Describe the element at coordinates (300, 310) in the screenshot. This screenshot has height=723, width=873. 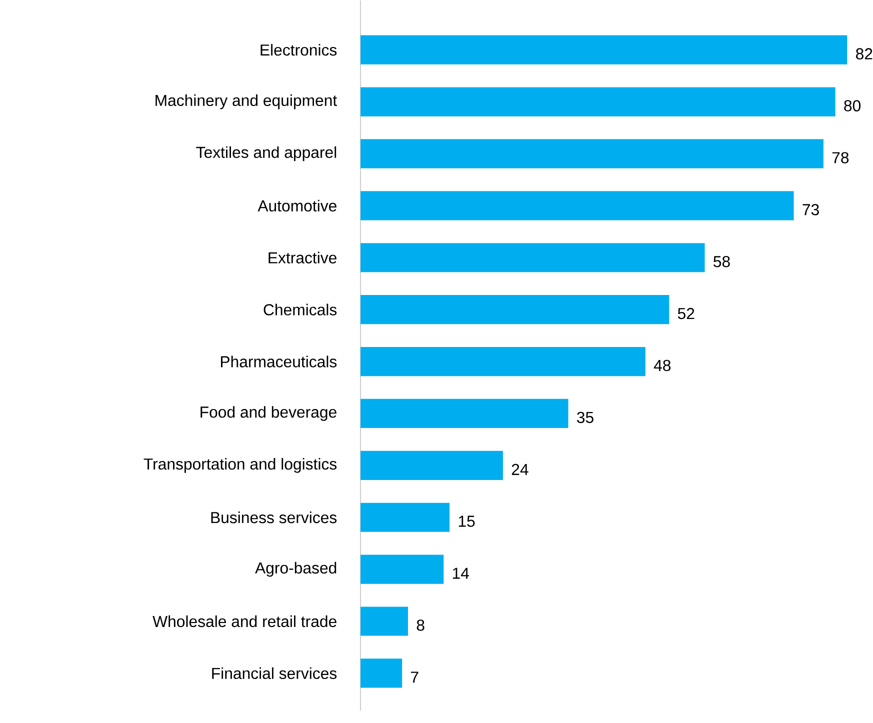
I see `y-tick-label: Chemicals` at that location.